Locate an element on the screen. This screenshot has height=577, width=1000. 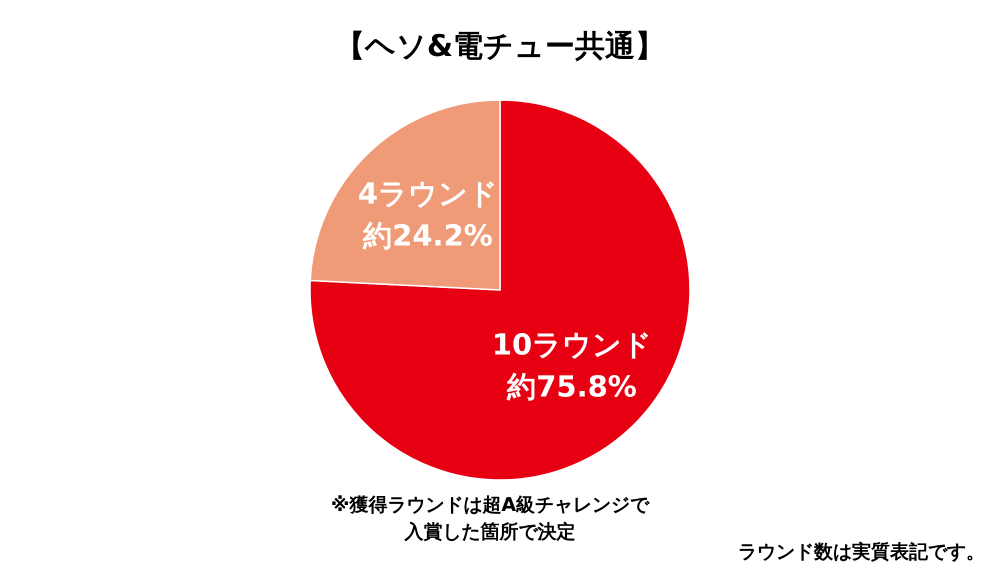
chart-title: 【ヘソ&電チュー共通】 is located at coordinates (500, 46).